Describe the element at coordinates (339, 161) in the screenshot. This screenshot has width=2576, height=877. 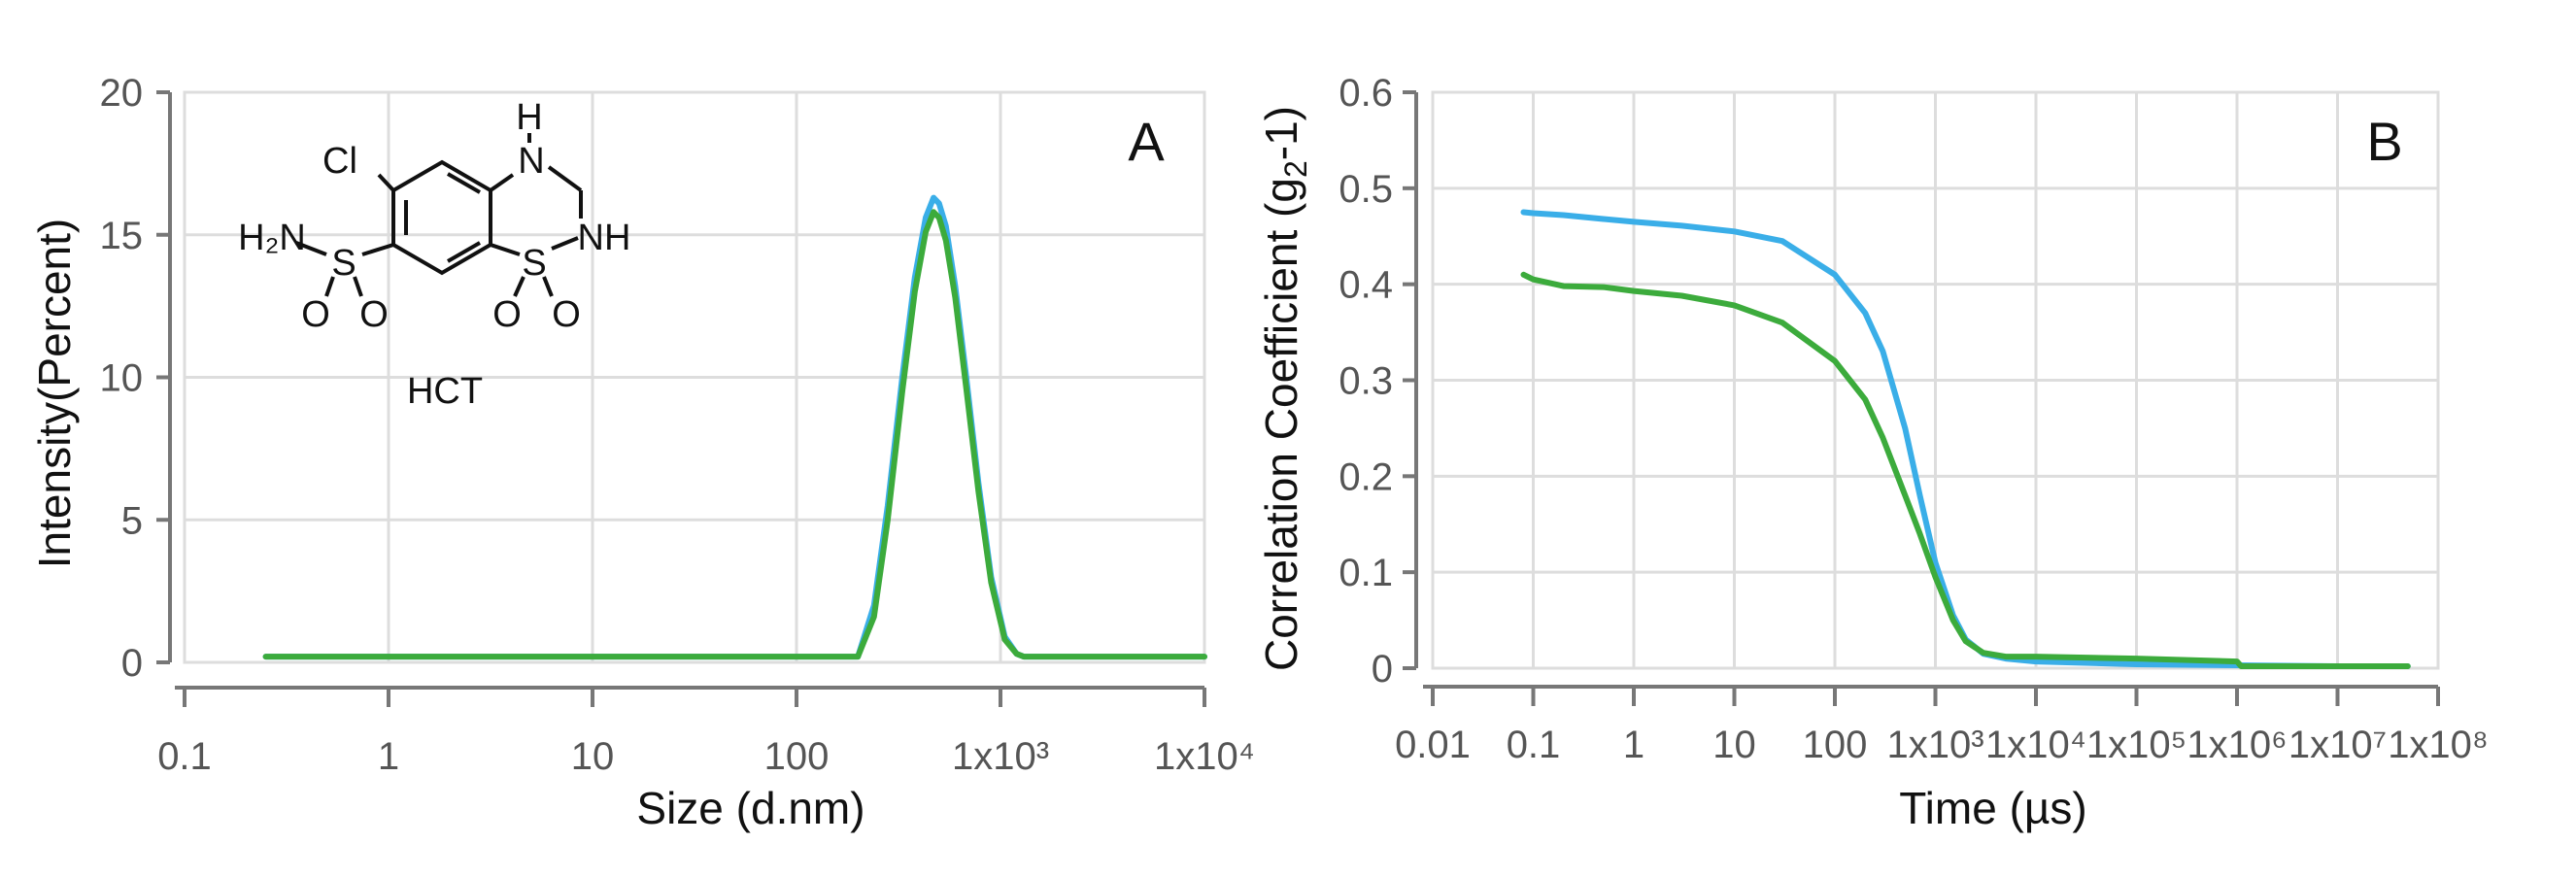
I see `molecule-atom-cl: Cl` at that location.